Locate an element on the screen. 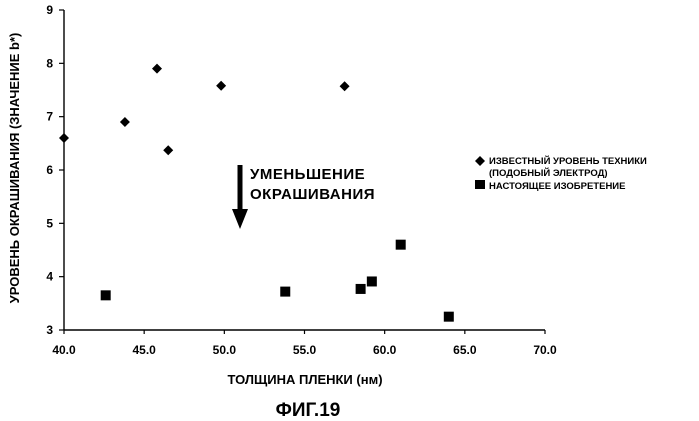 Image resolution: width=699 pixels, height=421 pixels. x-tick-label: 40.0 is located at coordinates (64, 350).